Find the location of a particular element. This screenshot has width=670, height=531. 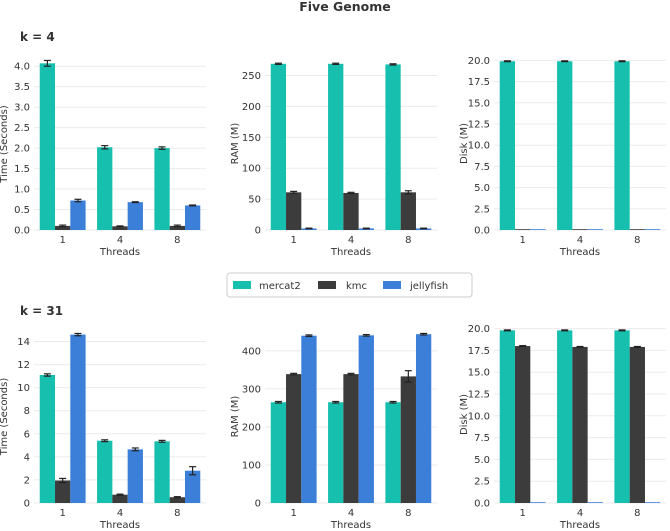

y-tick-label: 200 is located at coordinates (251, 427).